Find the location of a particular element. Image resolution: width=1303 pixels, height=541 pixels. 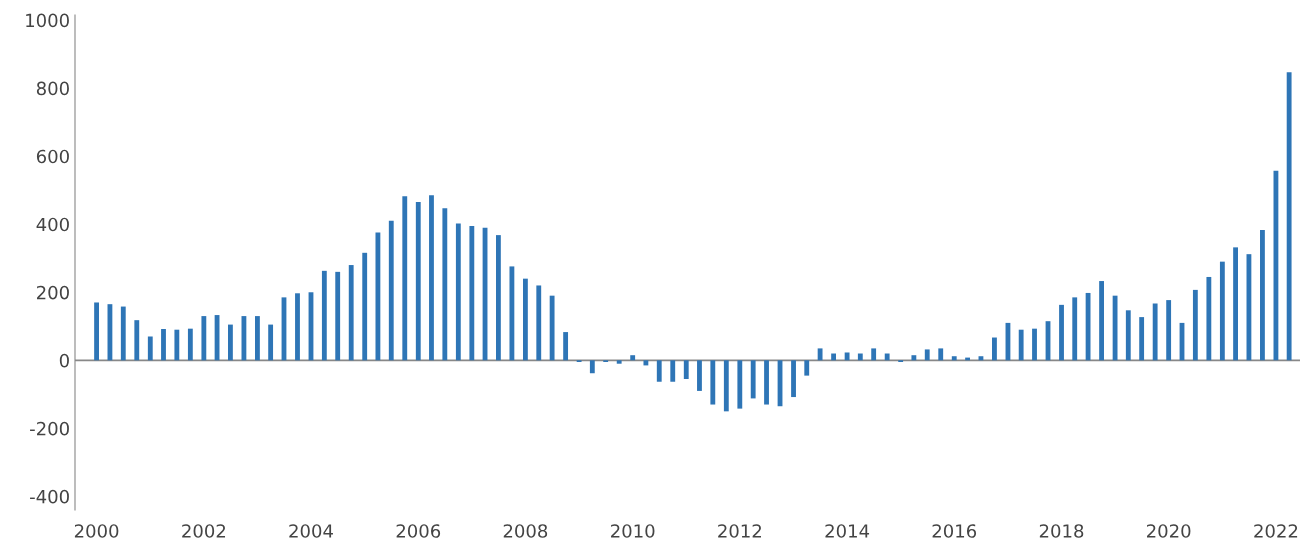

x-tick-label: 2002 is located at coordinates (204, 531).